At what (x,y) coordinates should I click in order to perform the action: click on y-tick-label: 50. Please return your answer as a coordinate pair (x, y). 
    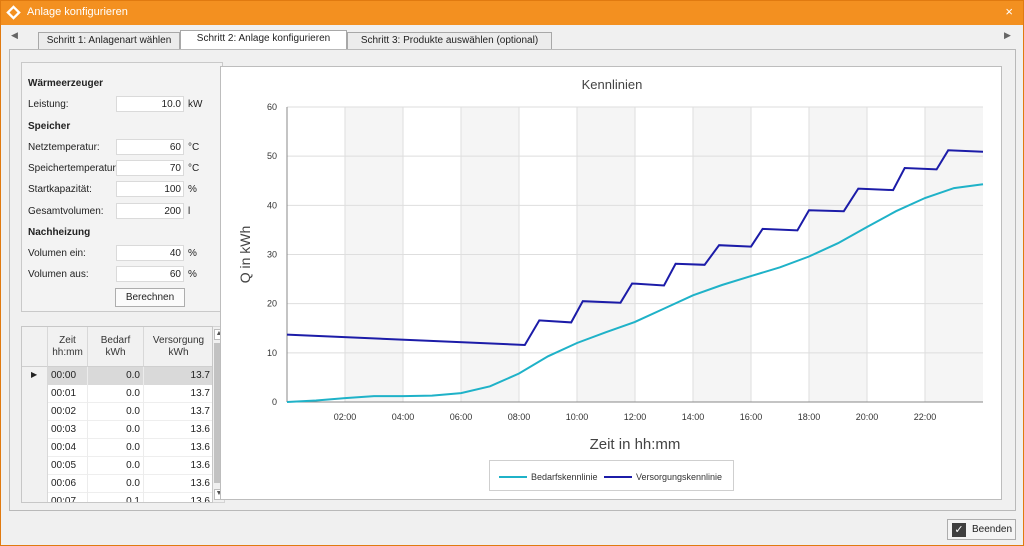
    Looking at the image, I should click on (272, 156).